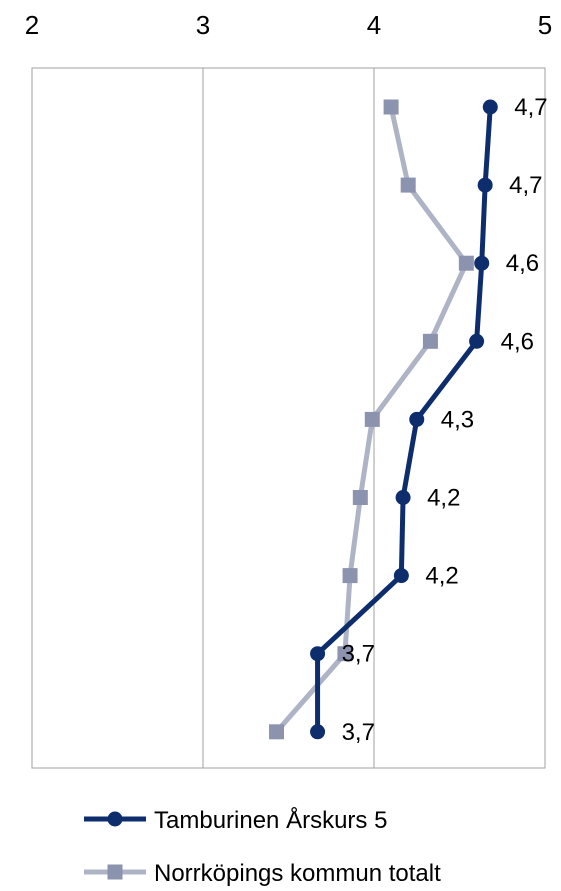 The height and width of the screenshot is (891, 561). Describe the element at coordinates (374, 25) in the screenshot. I see `x-tick-label: 4` at that location.